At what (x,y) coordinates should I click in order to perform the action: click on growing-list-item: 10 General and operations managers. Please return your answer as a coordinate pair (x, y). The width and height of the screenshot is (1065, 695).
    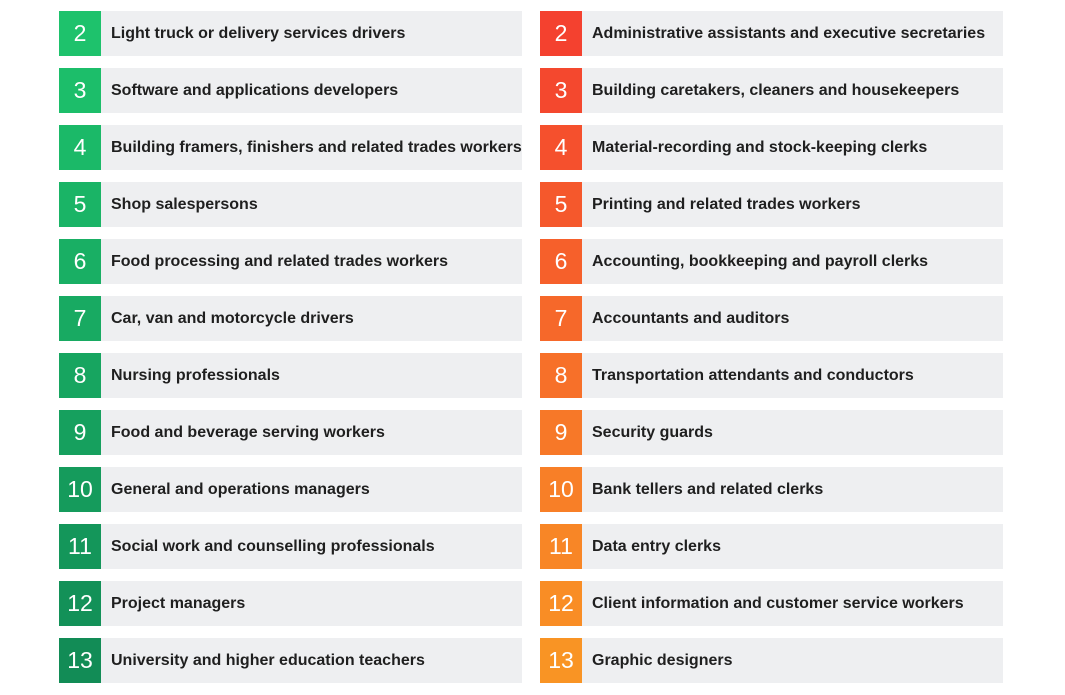
    Looking at the image, I should click on (290, 489).